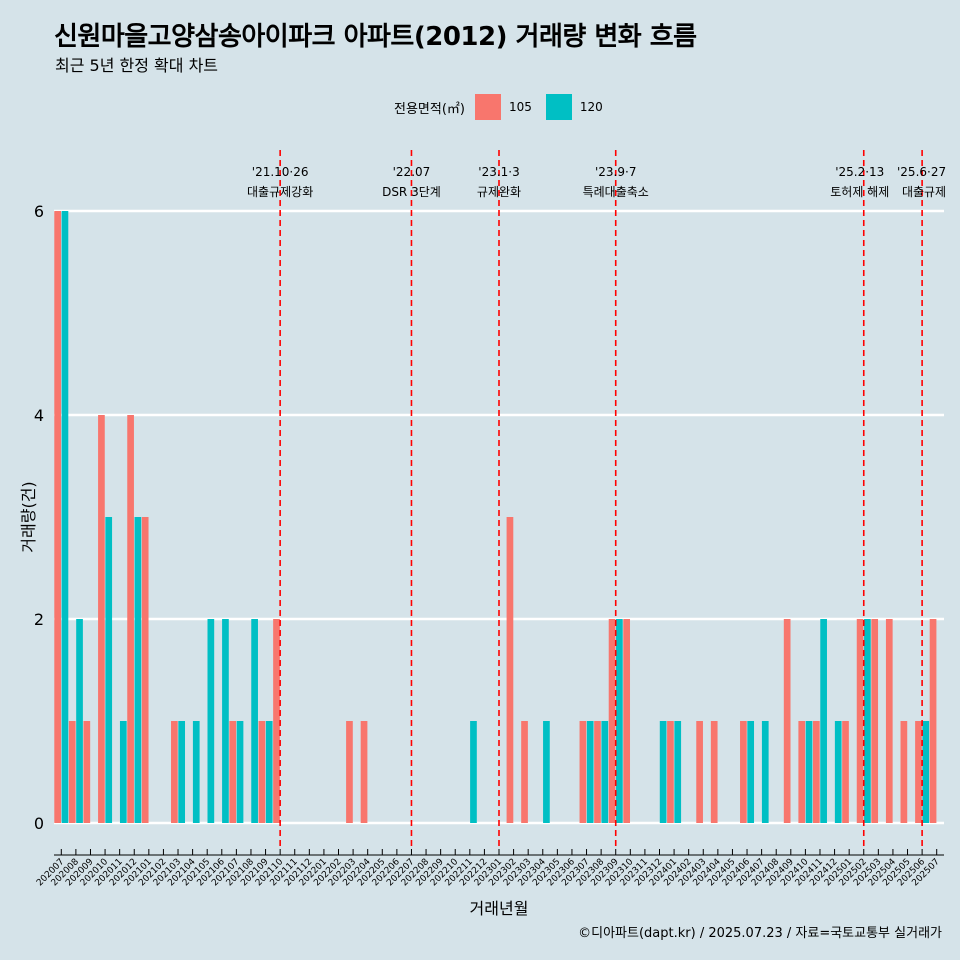 The image size is (960, 960). What do you see at coordinates (499, 192) in the screenshot?
I see `event-name-label: 규제완화` at bounding box center [499, 192].